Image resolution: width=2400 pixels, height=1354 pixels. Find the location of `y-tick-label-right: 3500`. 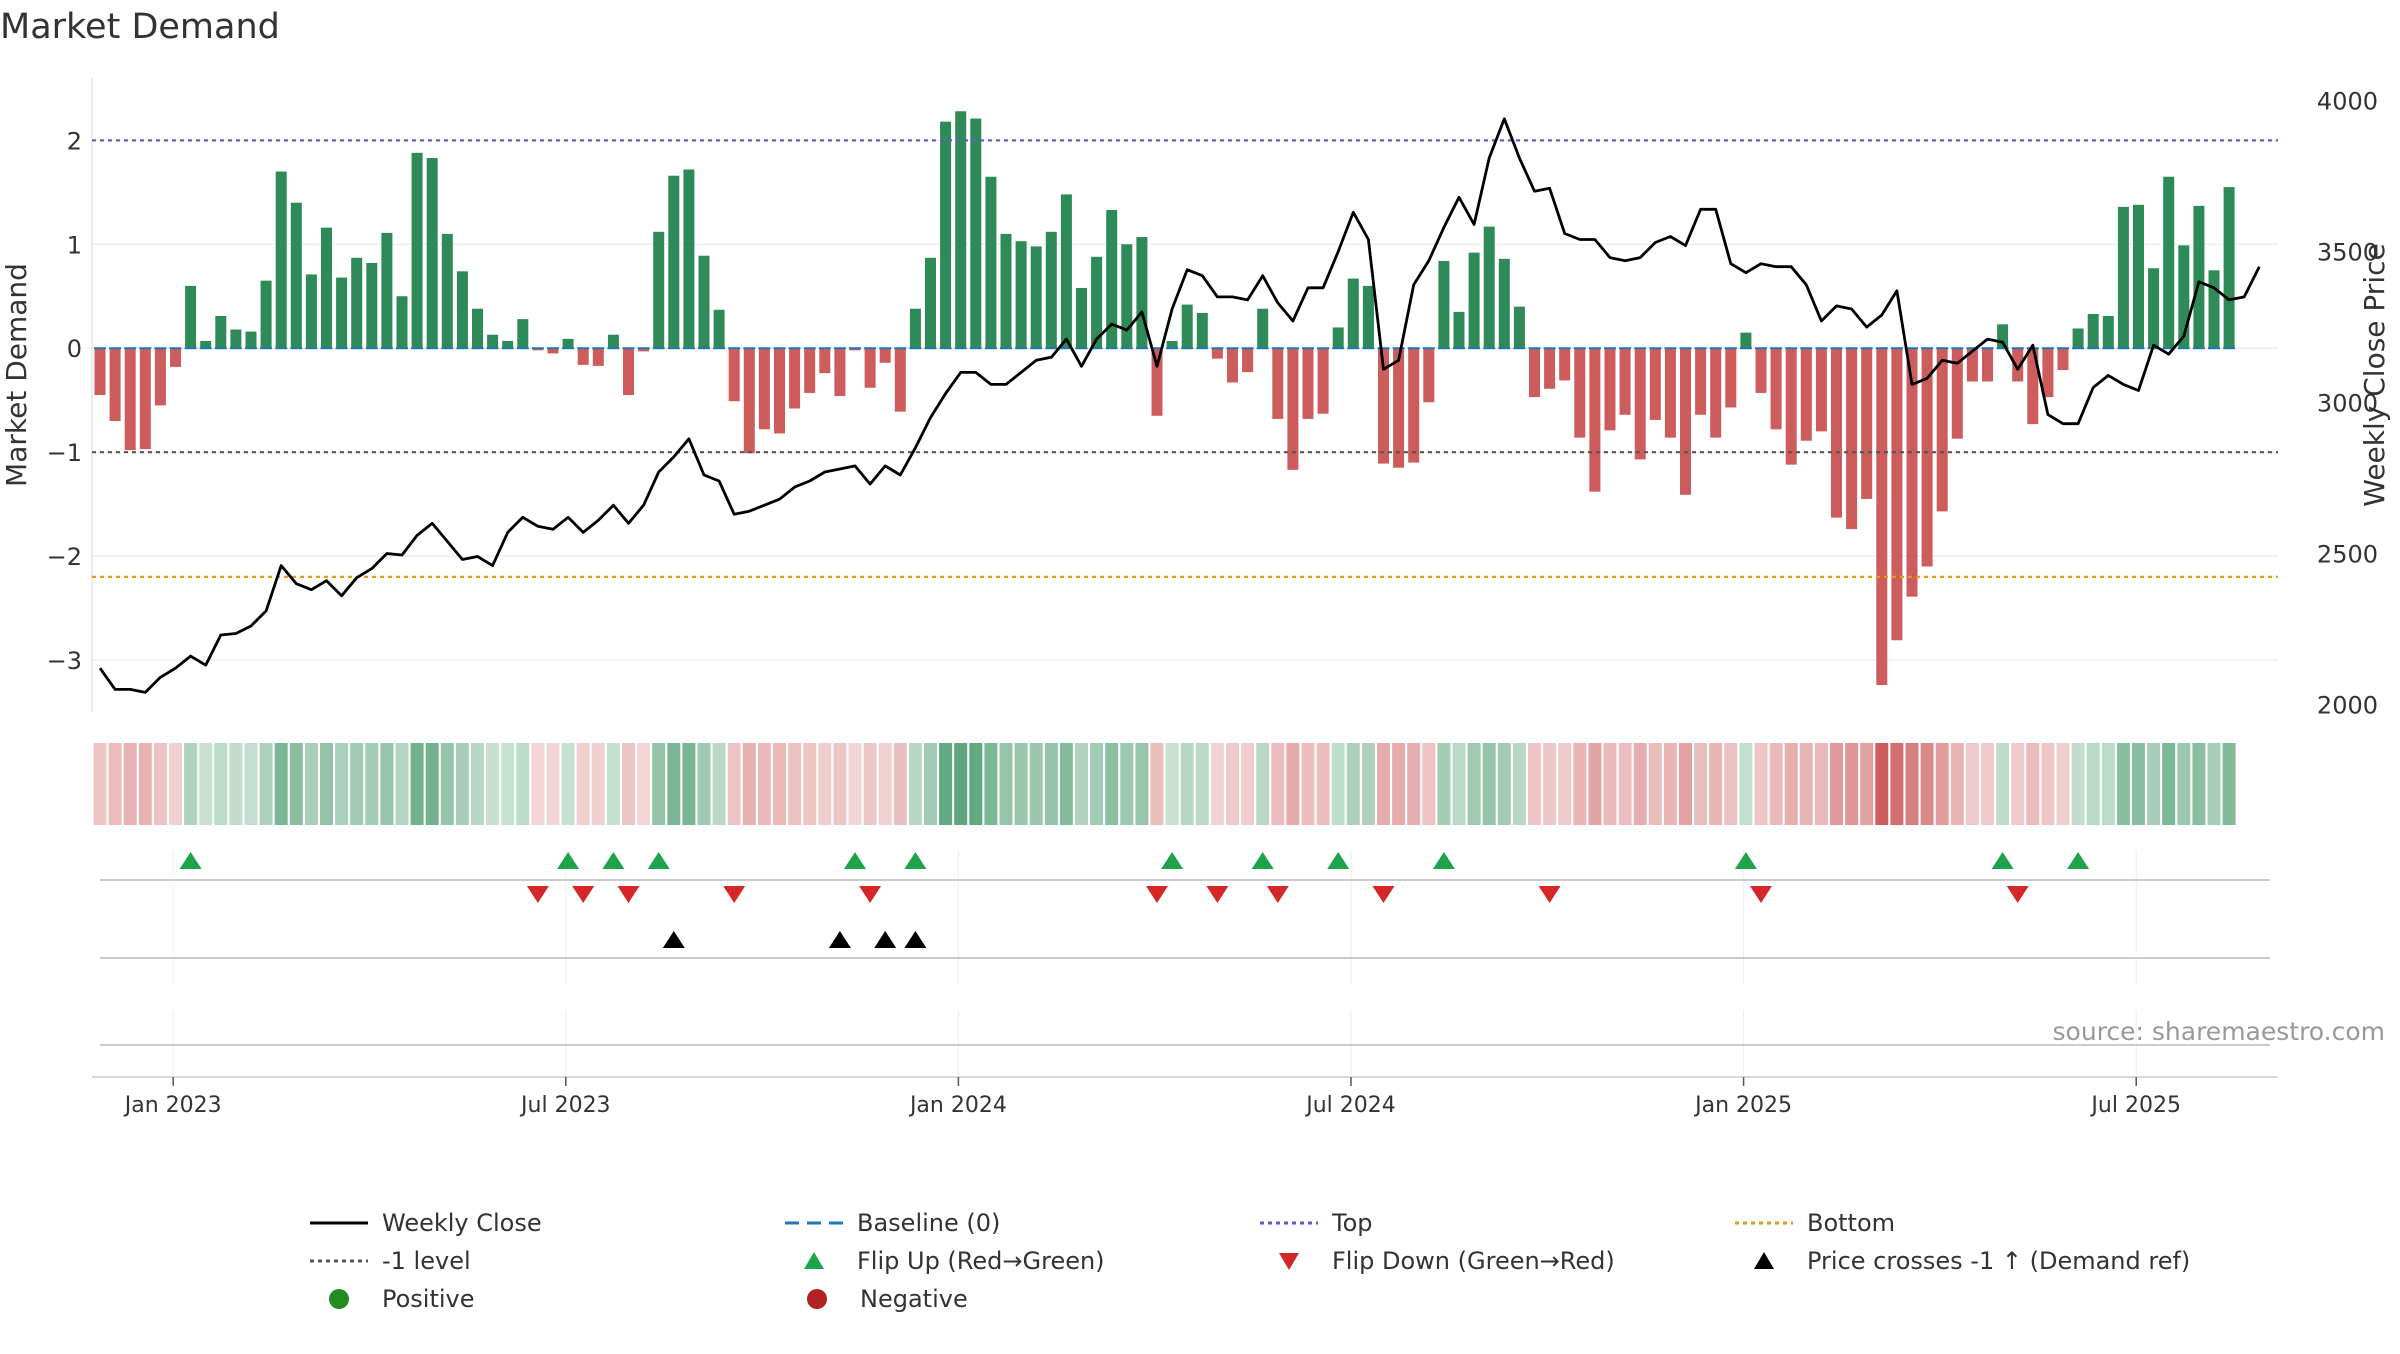

y-tick-label-right: 3500 is located at coordinates (2347, 253).